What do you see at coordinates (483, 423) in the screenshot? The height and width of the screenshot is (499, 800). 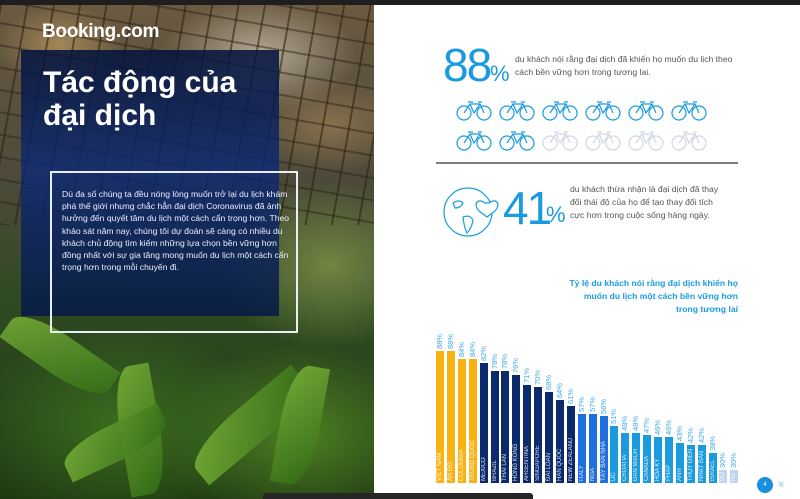 I see `bar: MEXICO` at bounding box center [483, 423].